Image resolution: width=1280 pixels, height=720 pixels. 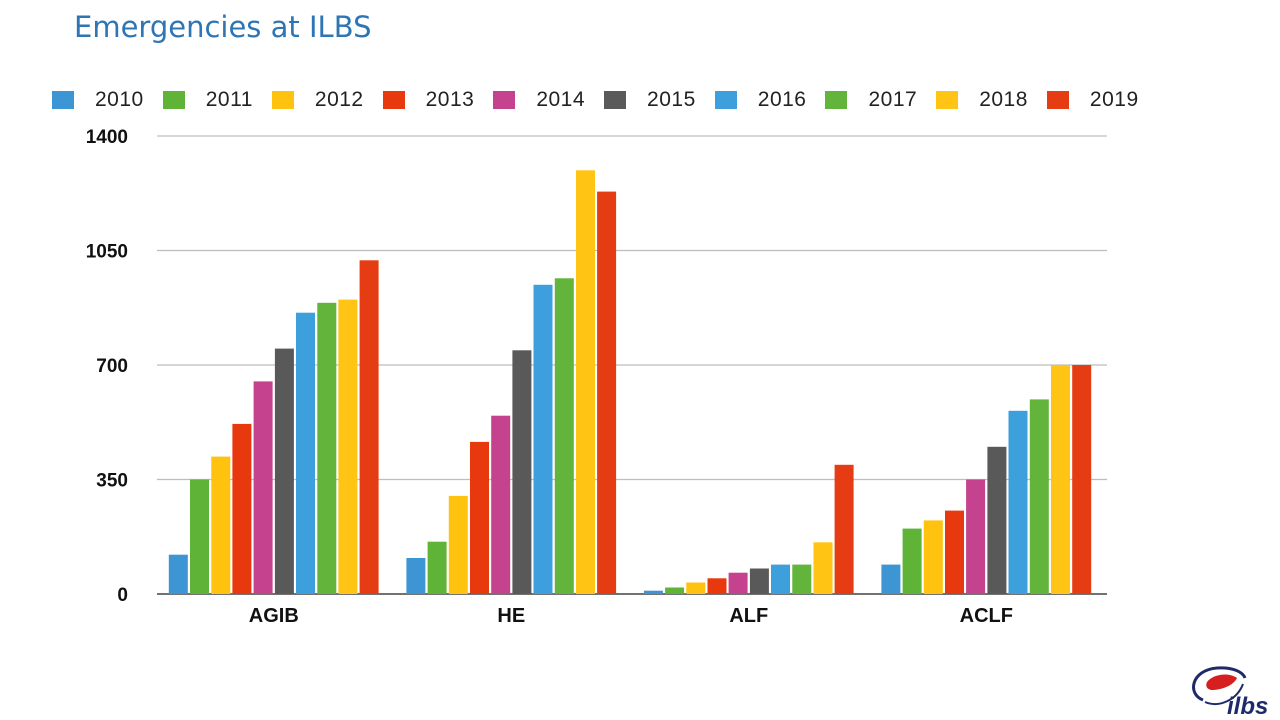 I want to click on bar-HE-2017, so click(x=564, y=436).